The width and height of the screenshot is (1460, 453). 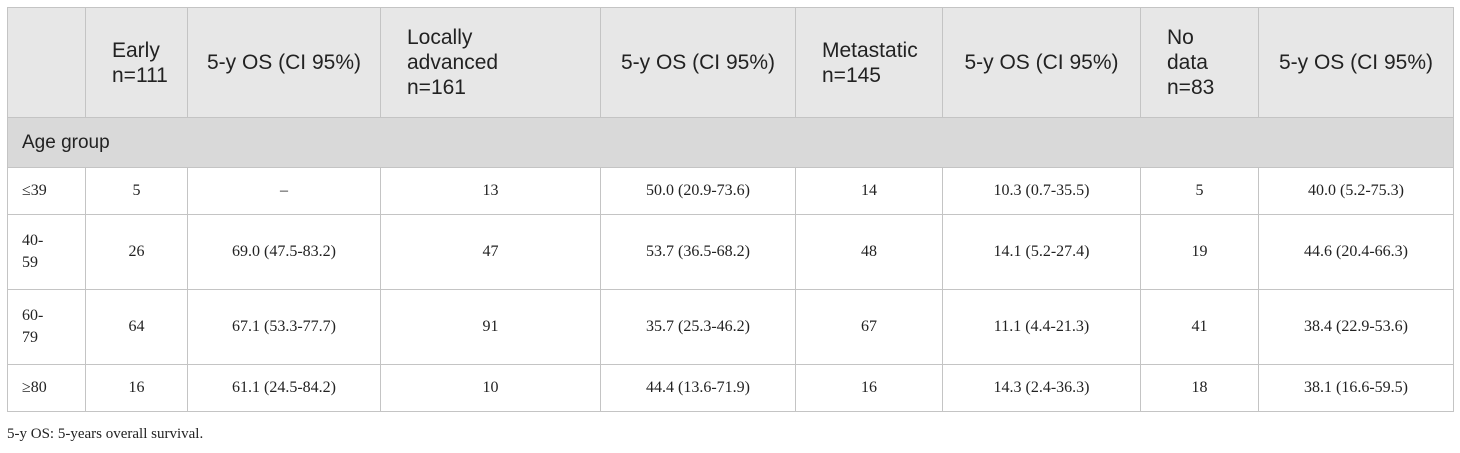 What do you see at coordinates (284, 327) in the screenshot?
I see `cell: 67.1 (53.3-77.7)` at bounding box center [284, 327].